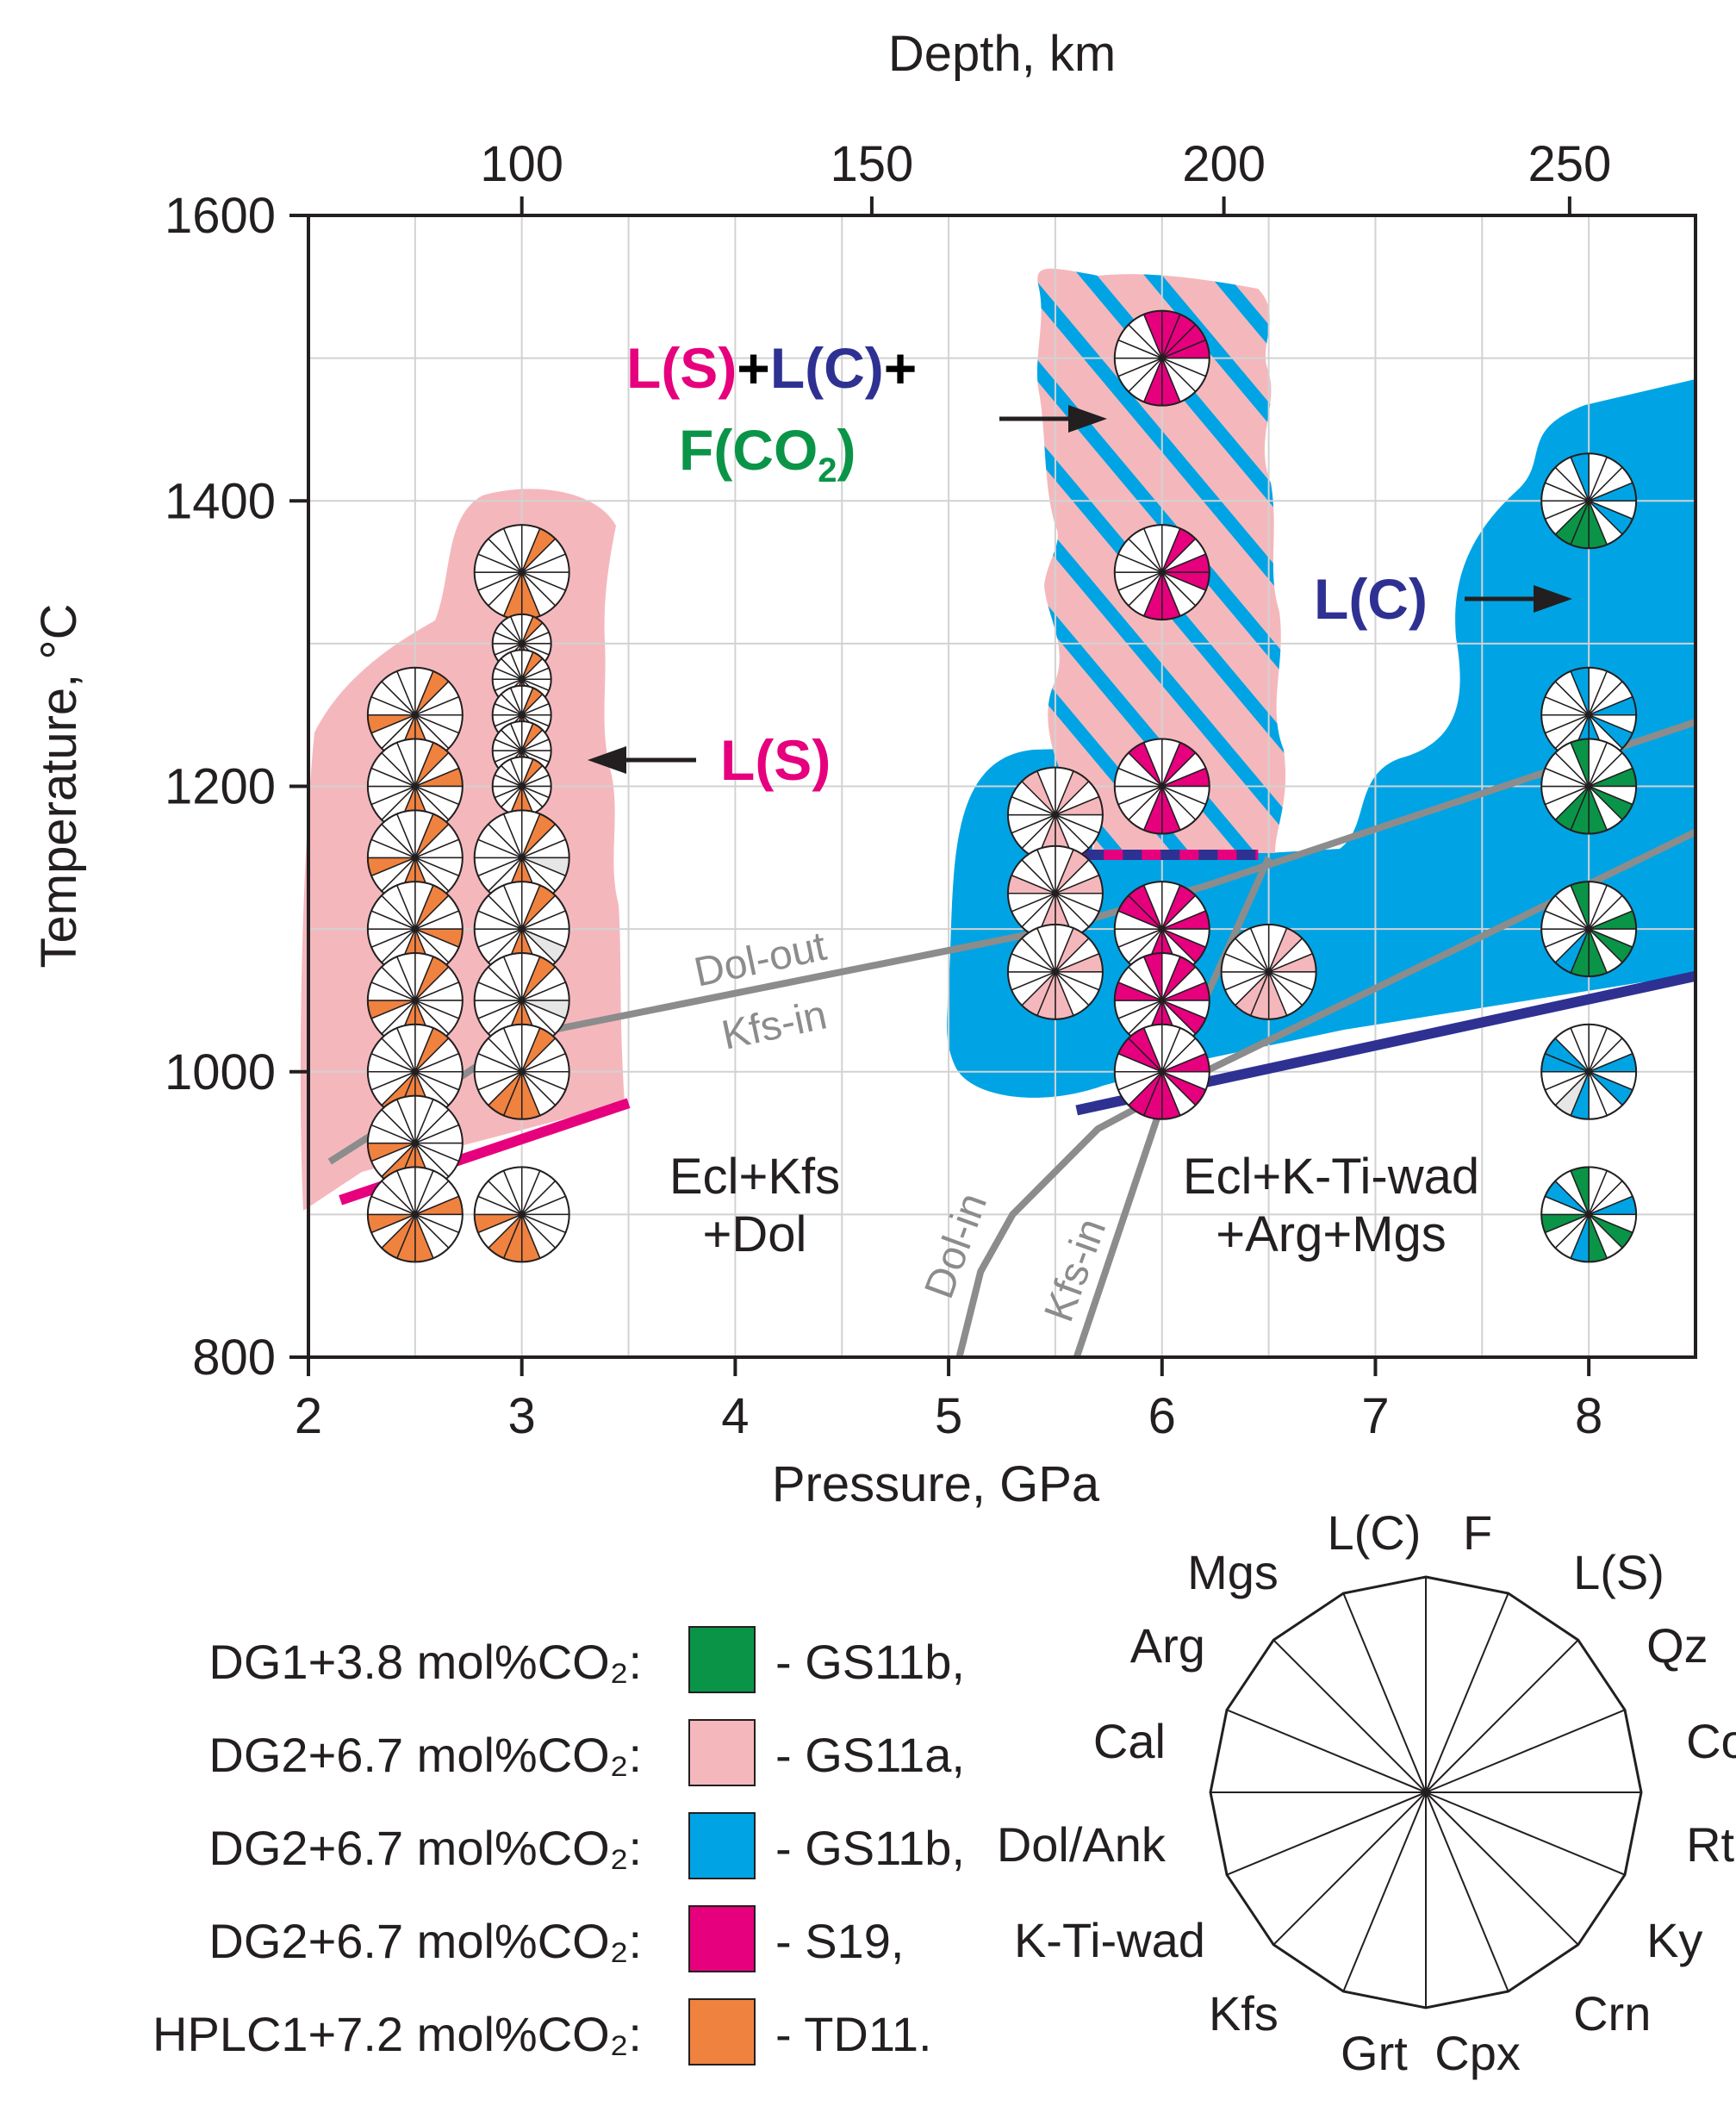 The height and width of the screenshot is (2106, 1736). Describe the element at coordinates (847, 450) in the screenshot. I see `region-label-fco2-close: )` at that location.